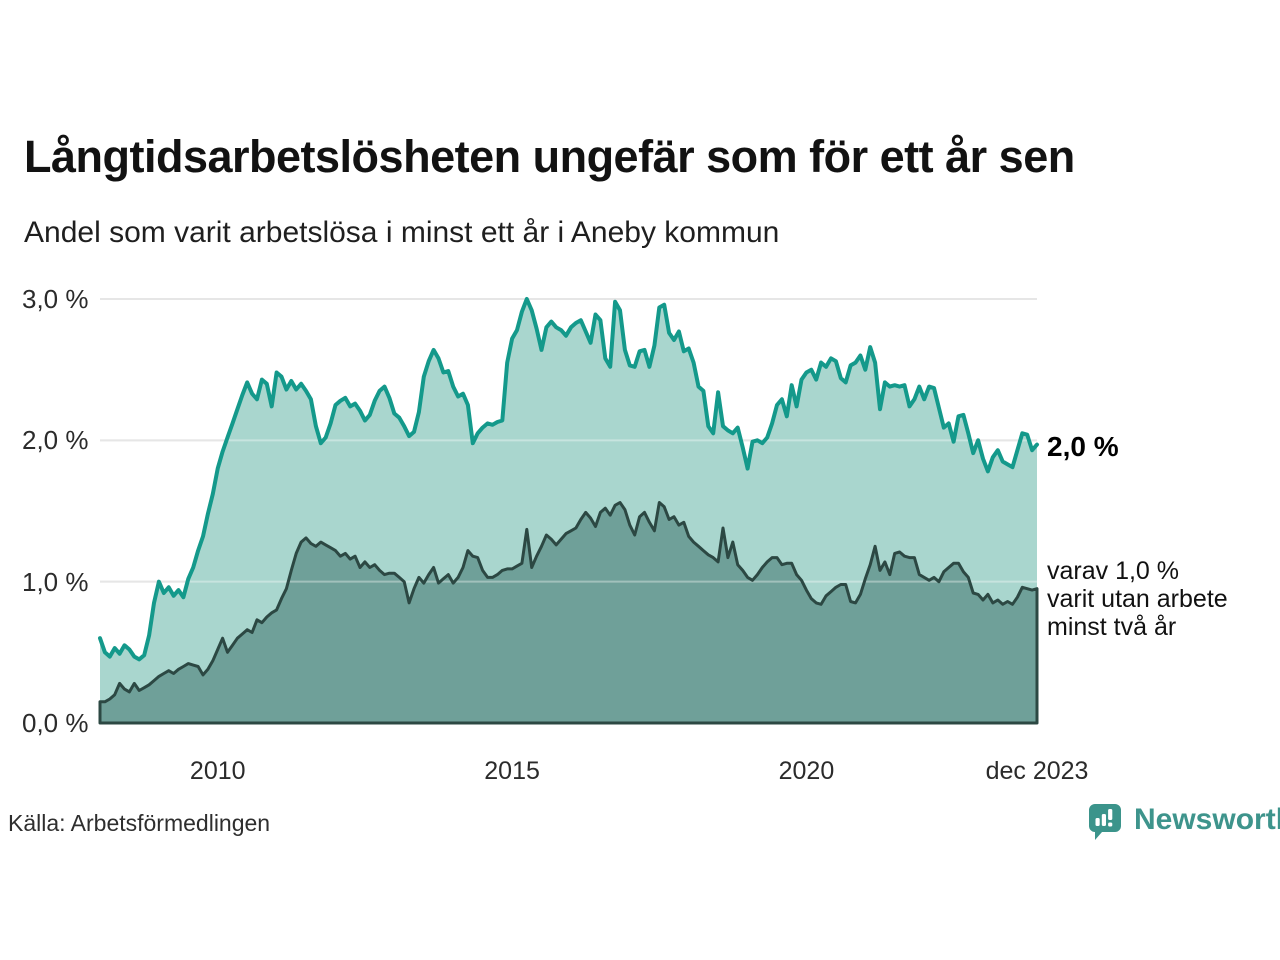  I want to click on x-tick-label: 2020, so click(806, 771).